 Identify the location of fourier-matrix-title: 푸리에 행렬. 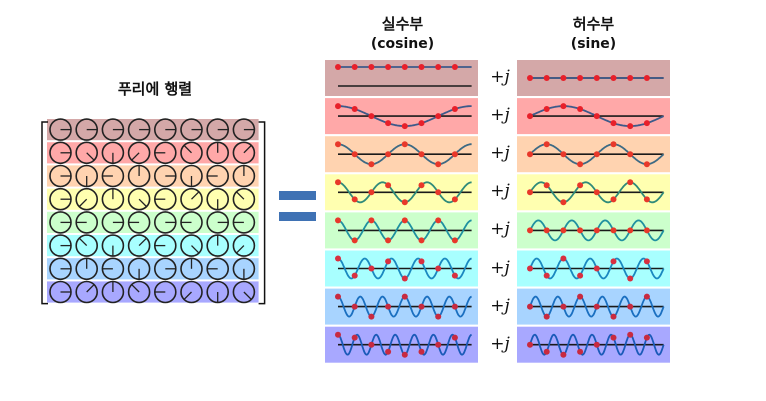
(155, 89).